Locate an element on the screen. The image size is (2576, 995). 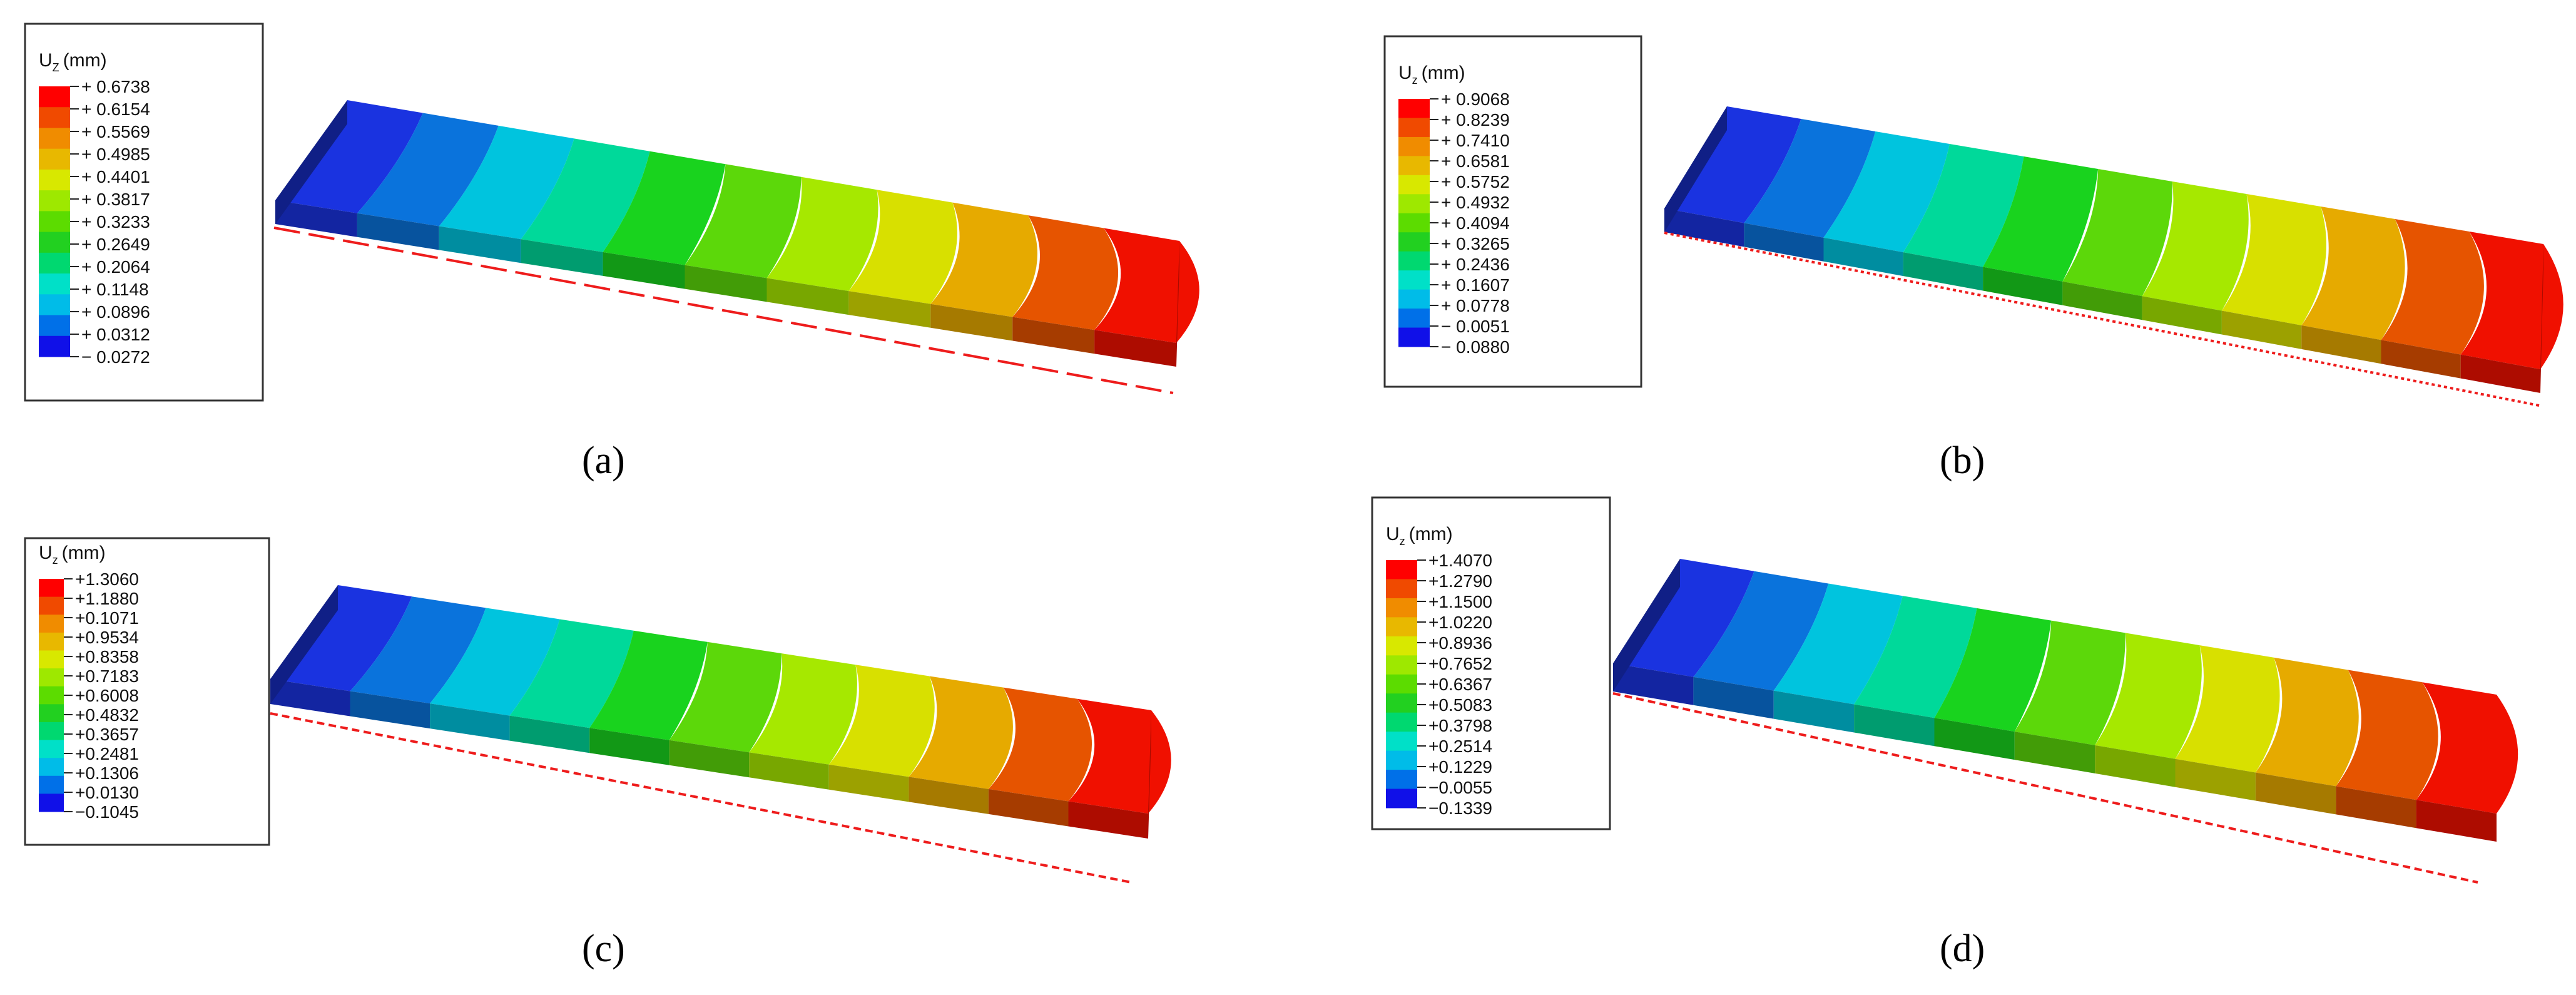
legend-value: − 0.0272 is located at coordinates (115, 357).